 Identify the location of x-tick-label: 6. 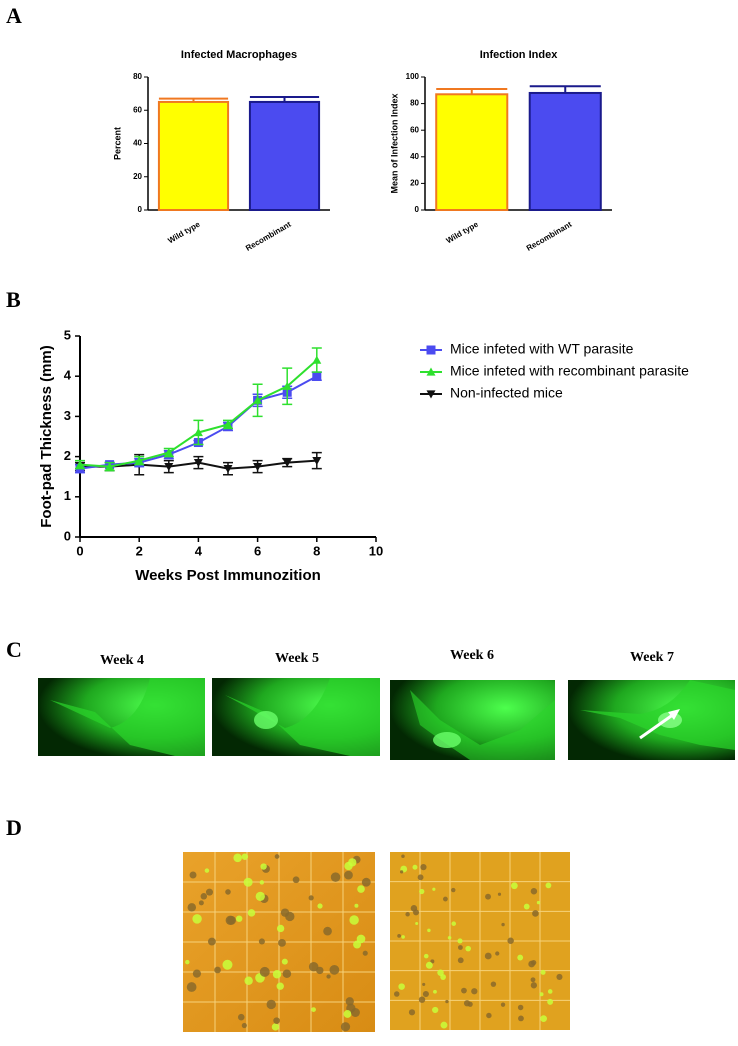
(257, 550).